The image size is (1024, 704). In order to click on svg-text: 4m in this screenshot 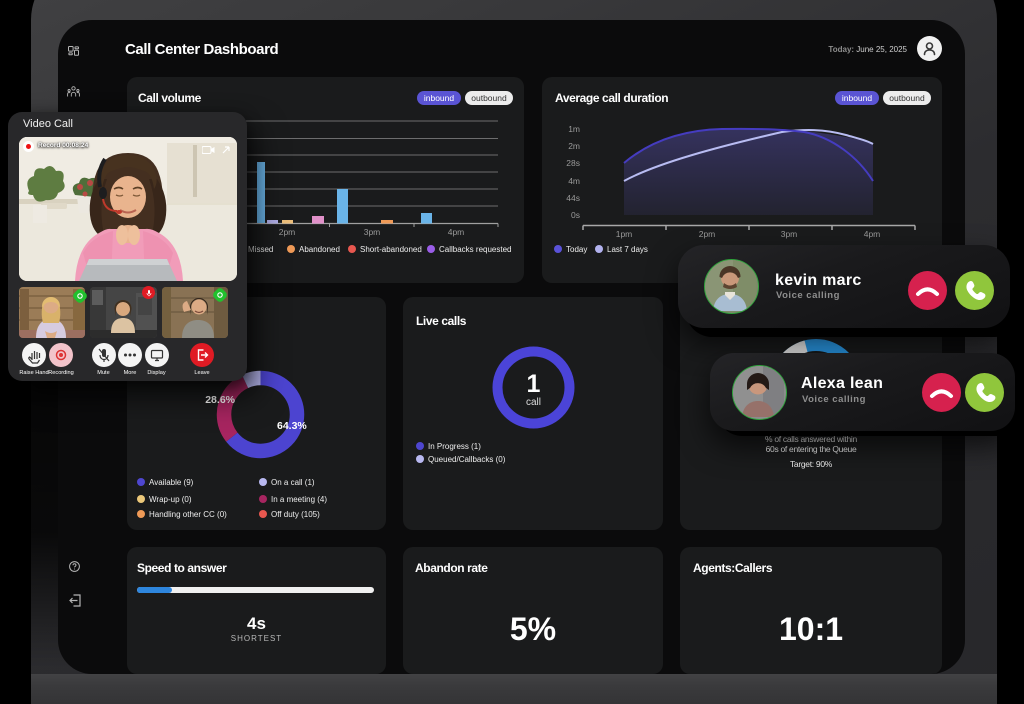, I will do `click(574, 181)`.